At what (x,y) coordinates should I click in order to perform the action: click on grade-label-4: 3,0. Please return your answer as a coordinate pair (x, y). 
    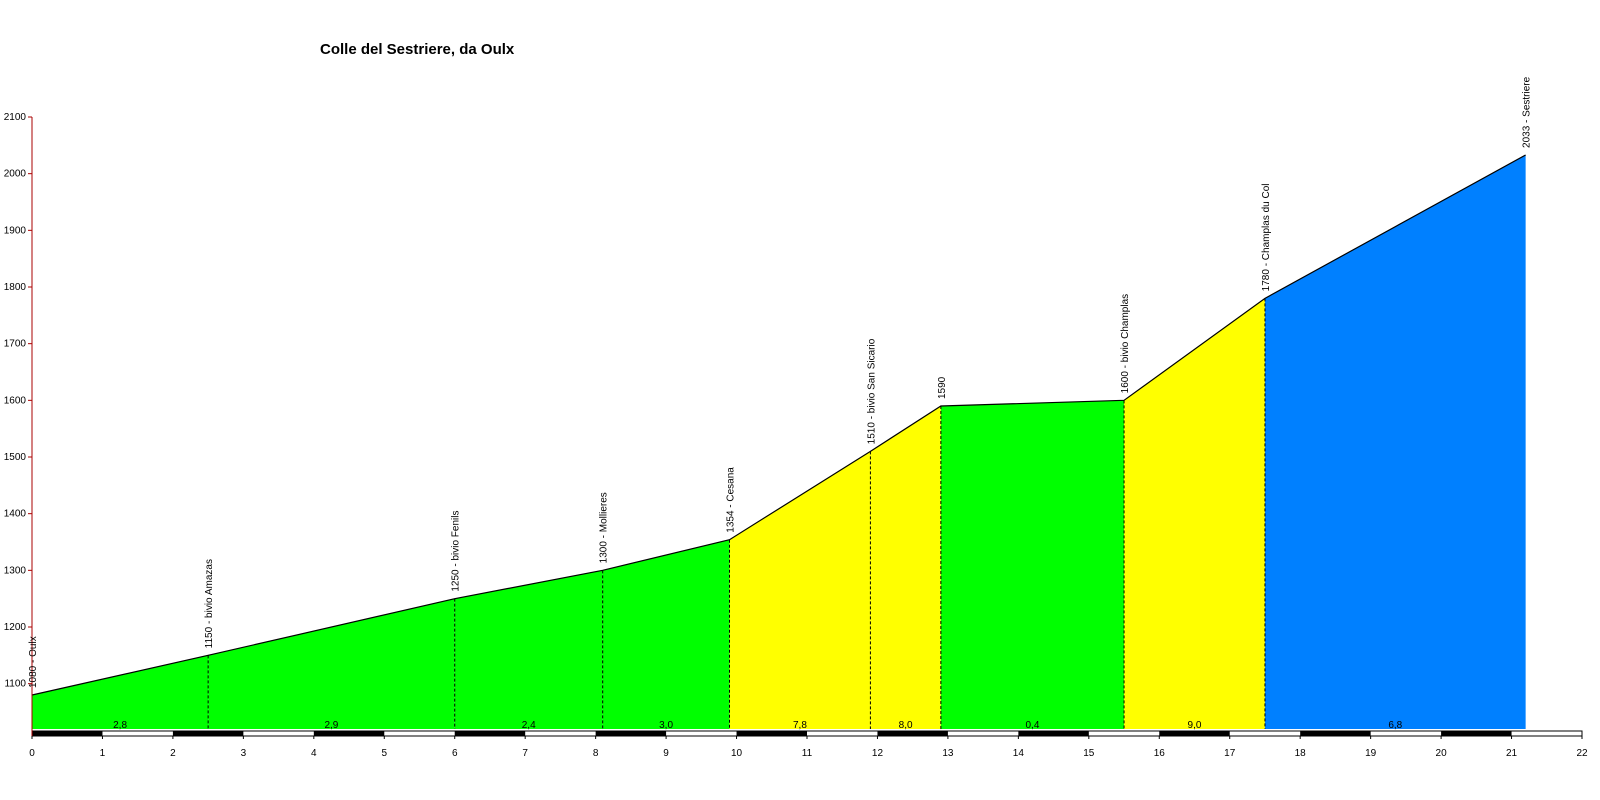
    Looking at the image, I should click on (666, 725).